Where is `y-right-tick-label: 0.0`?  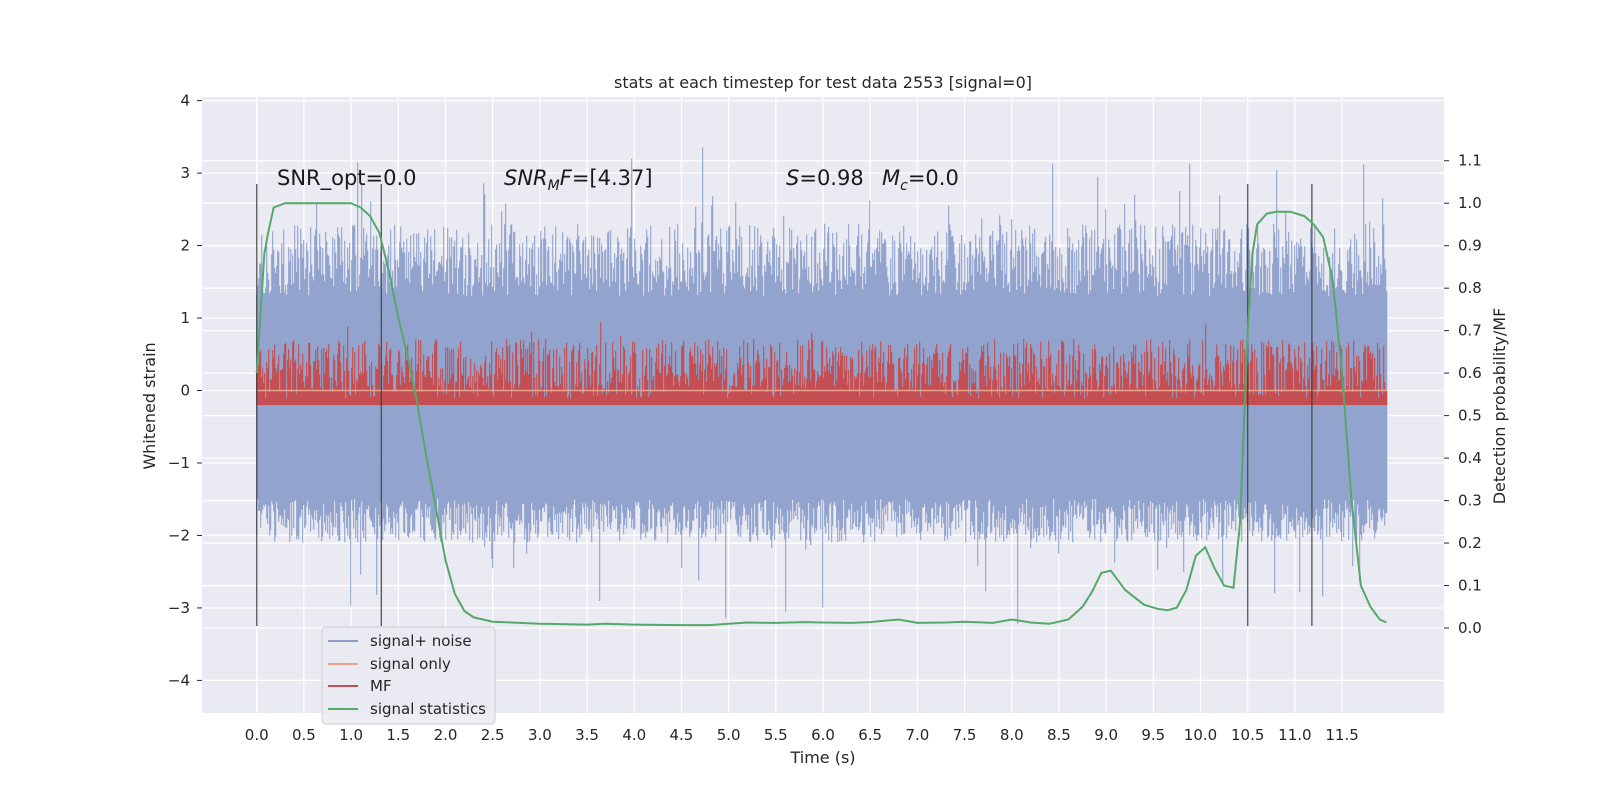
y-right-tick-label: 0.0 is located at coordinates (1470, 628).